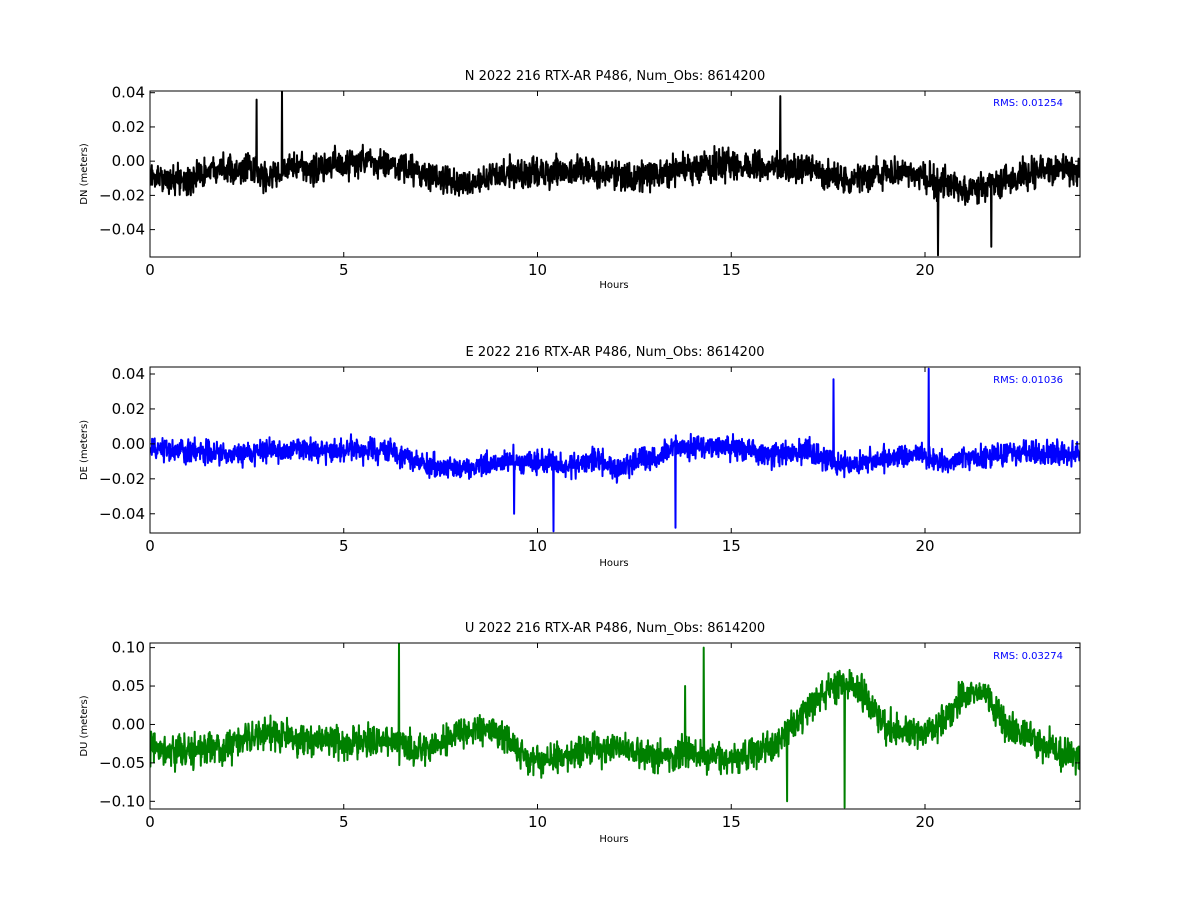 The image size is (1200, 900). What do you see at coordinates (128, 648) in the screenshot?
I see `y-tick-label: 0.10` at bounding box center [128, 648].